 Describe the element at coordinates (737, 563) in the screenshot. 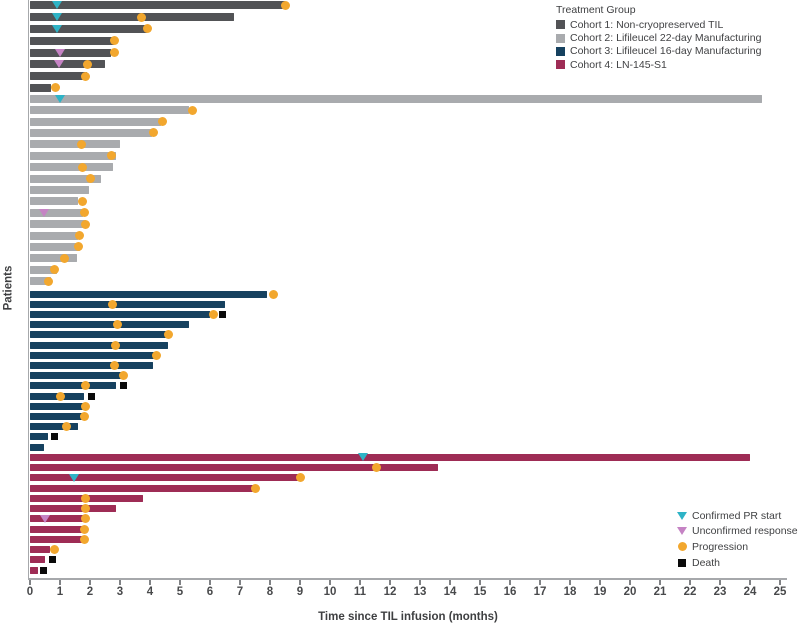

I see `marker-legend-item-4: Death` at that location.